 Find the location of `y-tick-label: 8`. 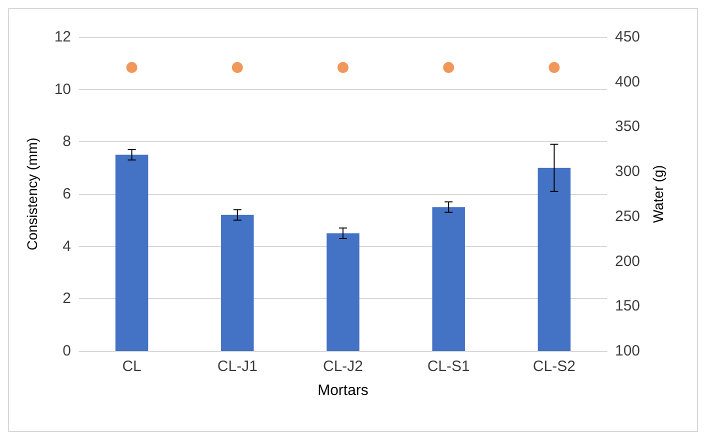

y-tick-label: 8 is located at coordinates (66, 141).